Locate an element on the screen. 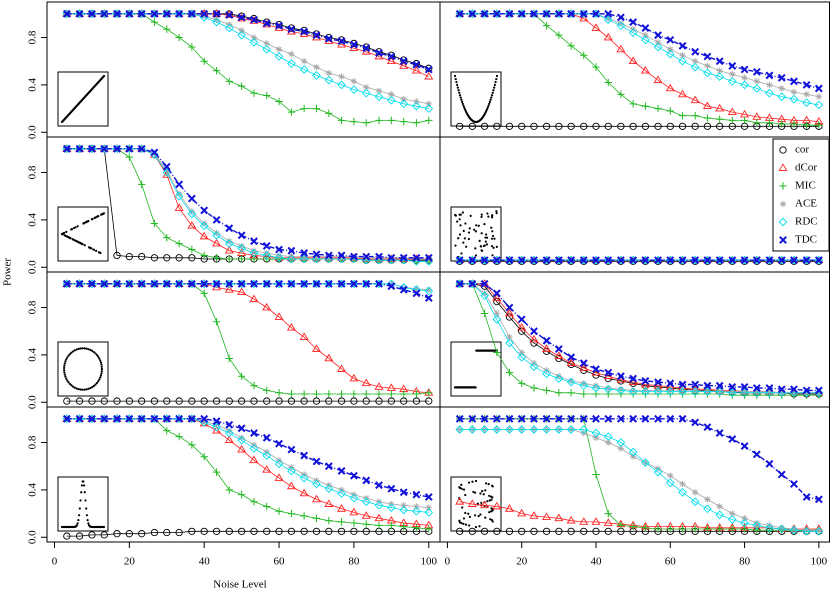  legend-label: dCor is located at coordinates (806, 168).